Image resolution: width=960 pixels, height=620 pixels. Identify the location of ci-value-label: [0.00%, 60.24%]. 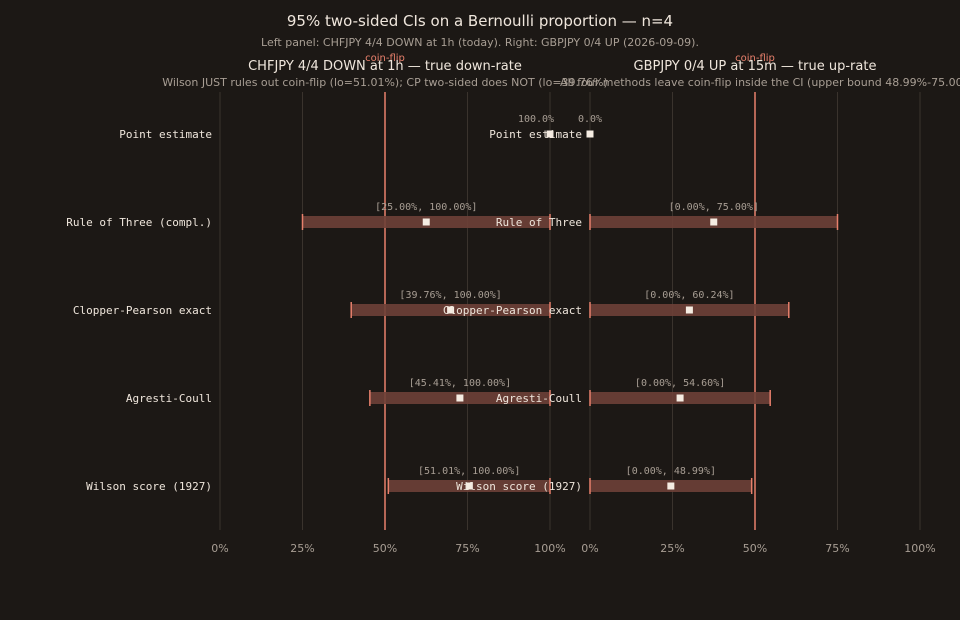
(689, 295).